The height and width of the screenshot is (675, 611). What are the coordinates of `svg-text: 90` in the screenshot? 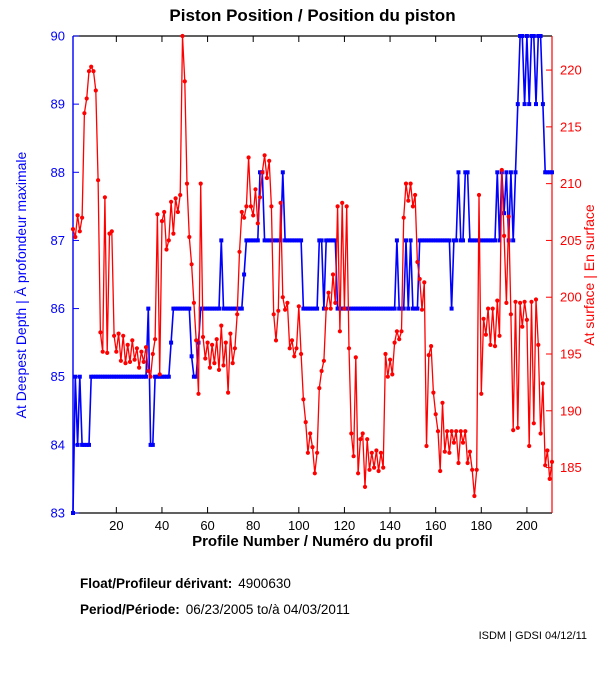 It's located at (58, 36).